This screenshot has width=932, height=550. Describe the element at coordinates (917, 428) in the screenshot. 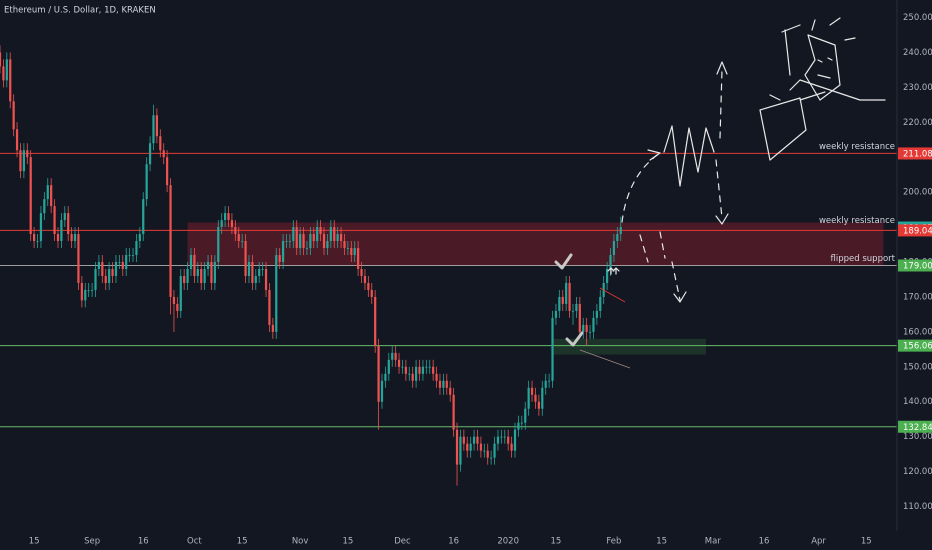

I see `price-tag-label: 132.84` at that location.